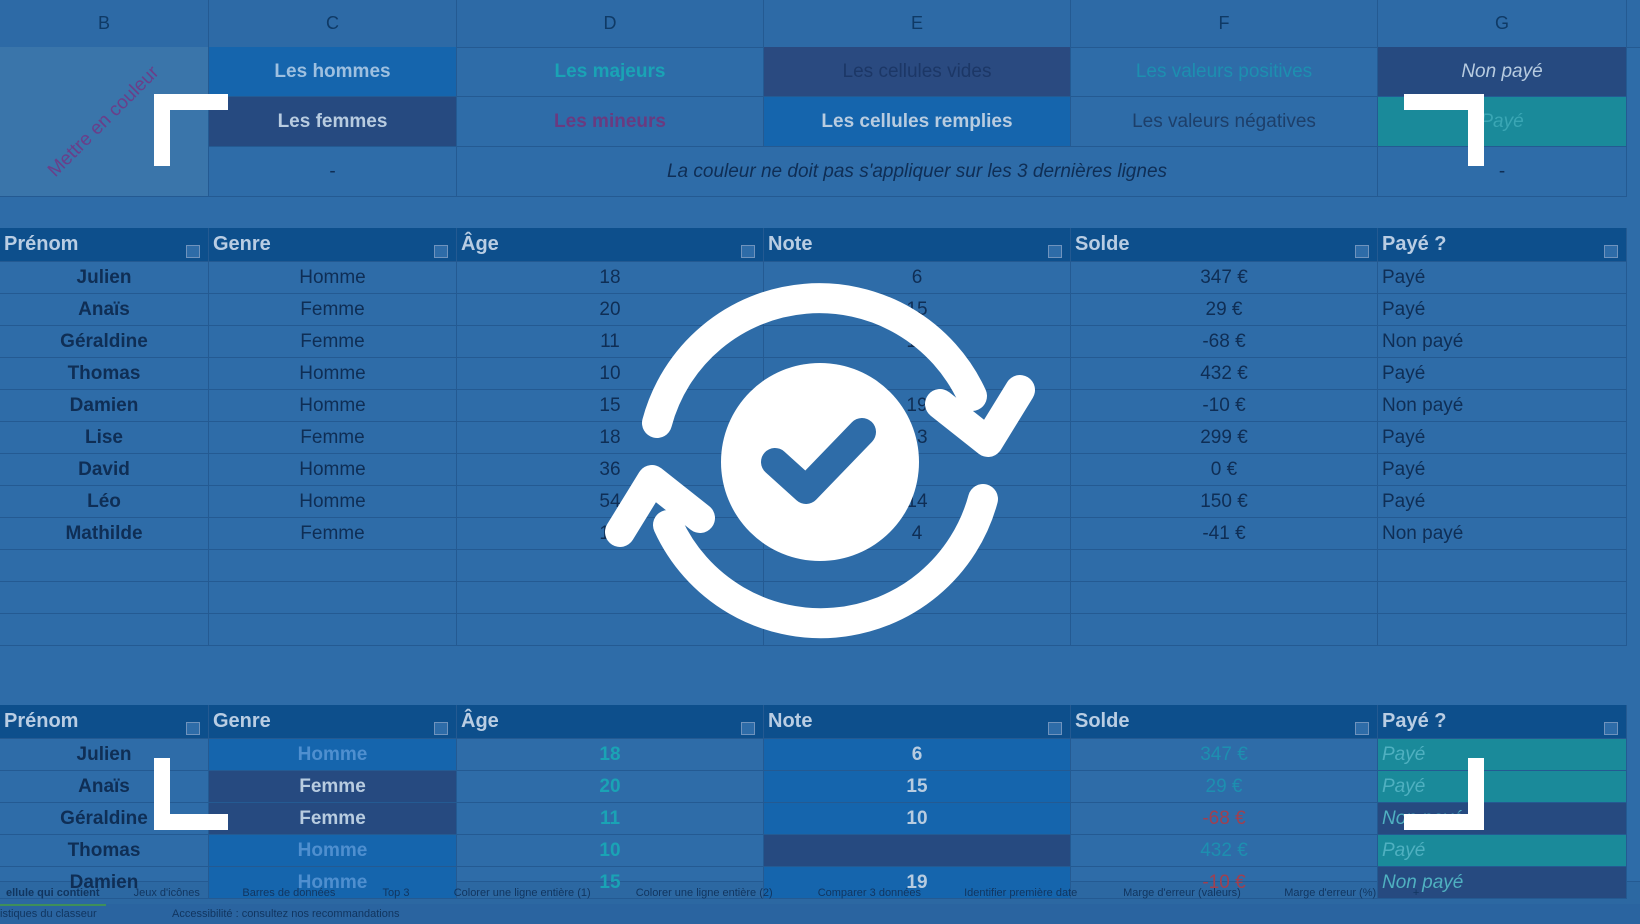  I want to click on table-cell: Géraldine, so click(104, 342).